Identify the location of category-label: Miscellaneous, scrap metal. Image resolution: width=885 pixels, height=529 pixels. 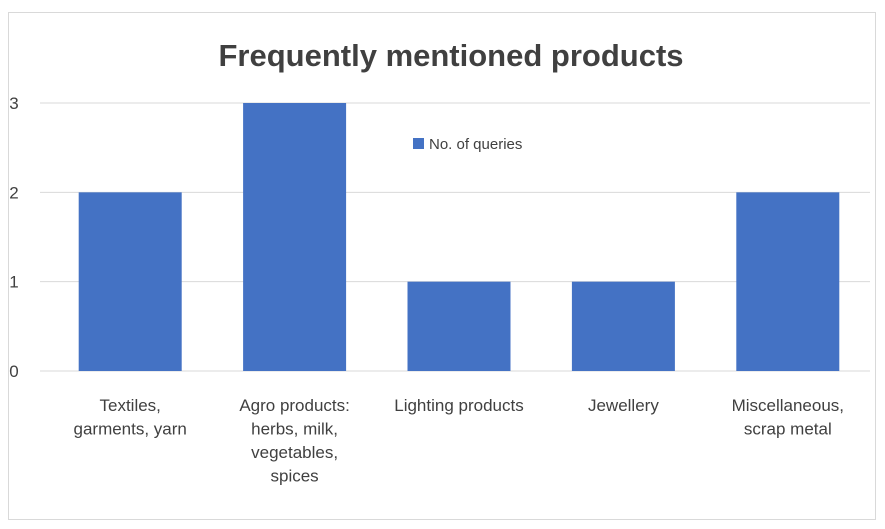
(788, 417).